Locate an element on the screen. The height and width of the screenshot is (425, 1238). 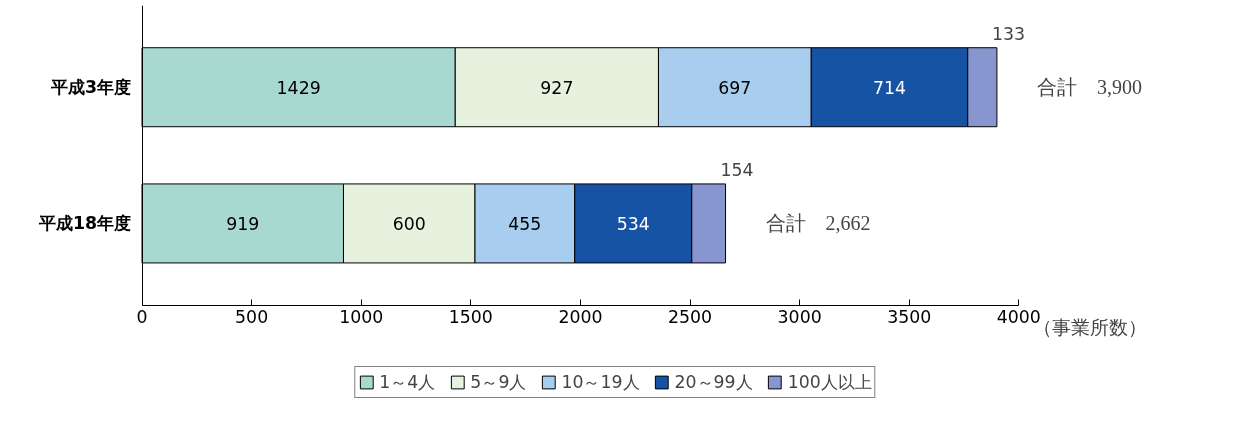
data-label: 600 is located at coordinates (409, 223).